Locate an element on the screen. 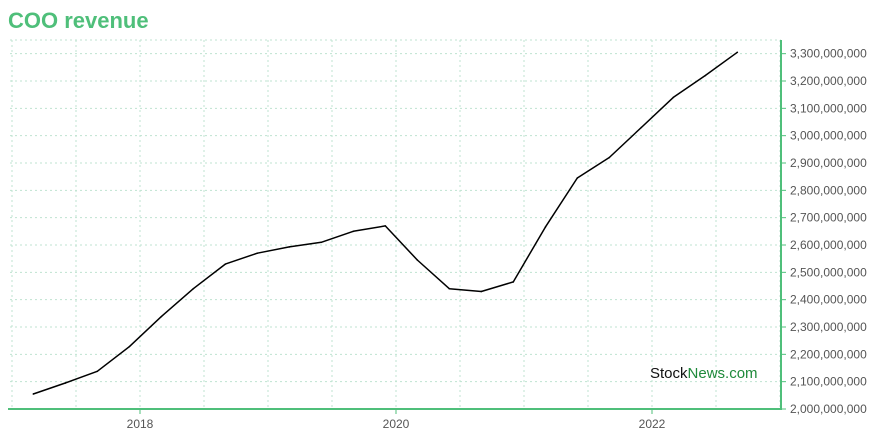 The image size is (880, 440). chart-title: COO revenue is located at coordinates (78, 20).